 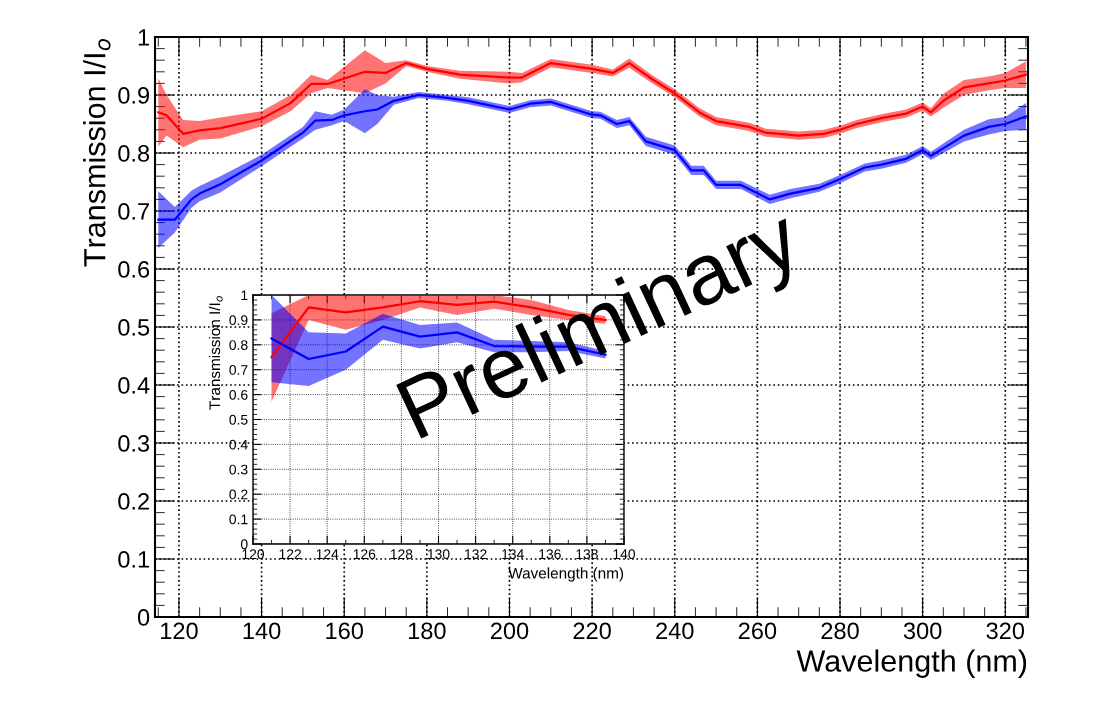 What do you see at coordinates (438, 554) in the screenshot?
I see `x-tick-label: 130` at bounding box center [438, 554].